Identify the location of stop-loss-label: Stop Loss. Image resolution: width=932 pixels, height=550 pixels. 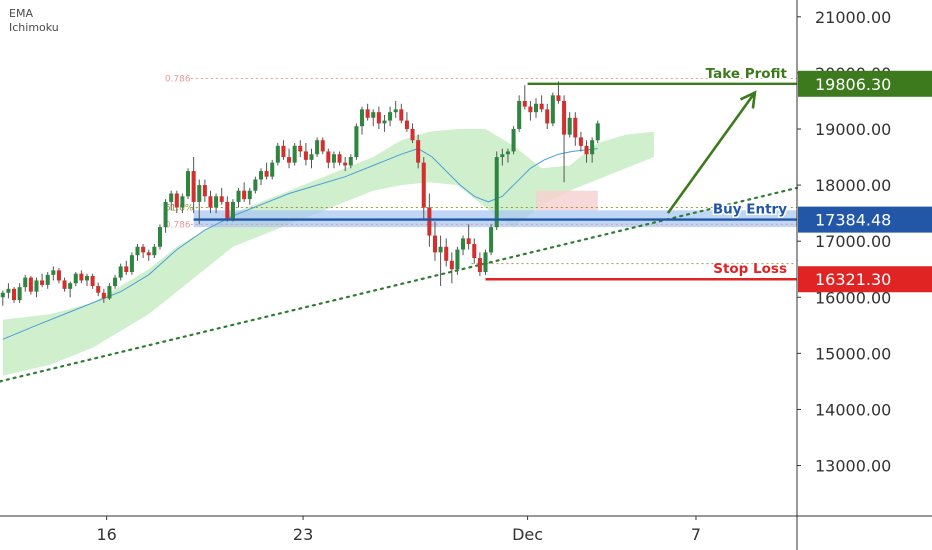
(750, 269).